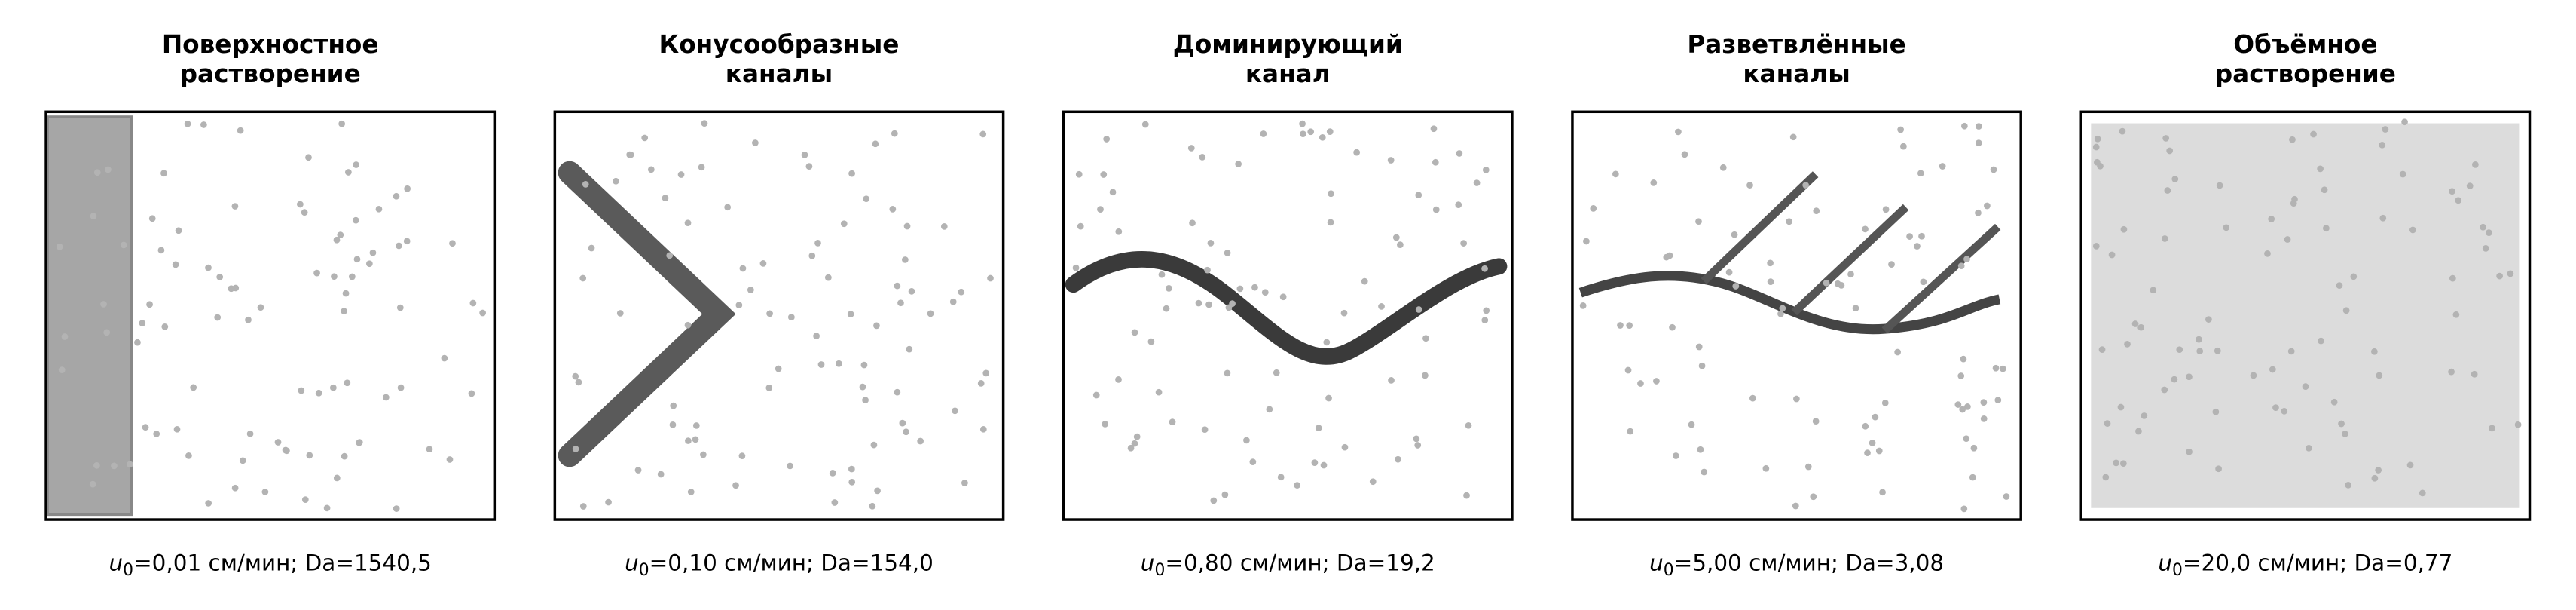  I want to click on caption-symbol: u, so click(2165, 563).